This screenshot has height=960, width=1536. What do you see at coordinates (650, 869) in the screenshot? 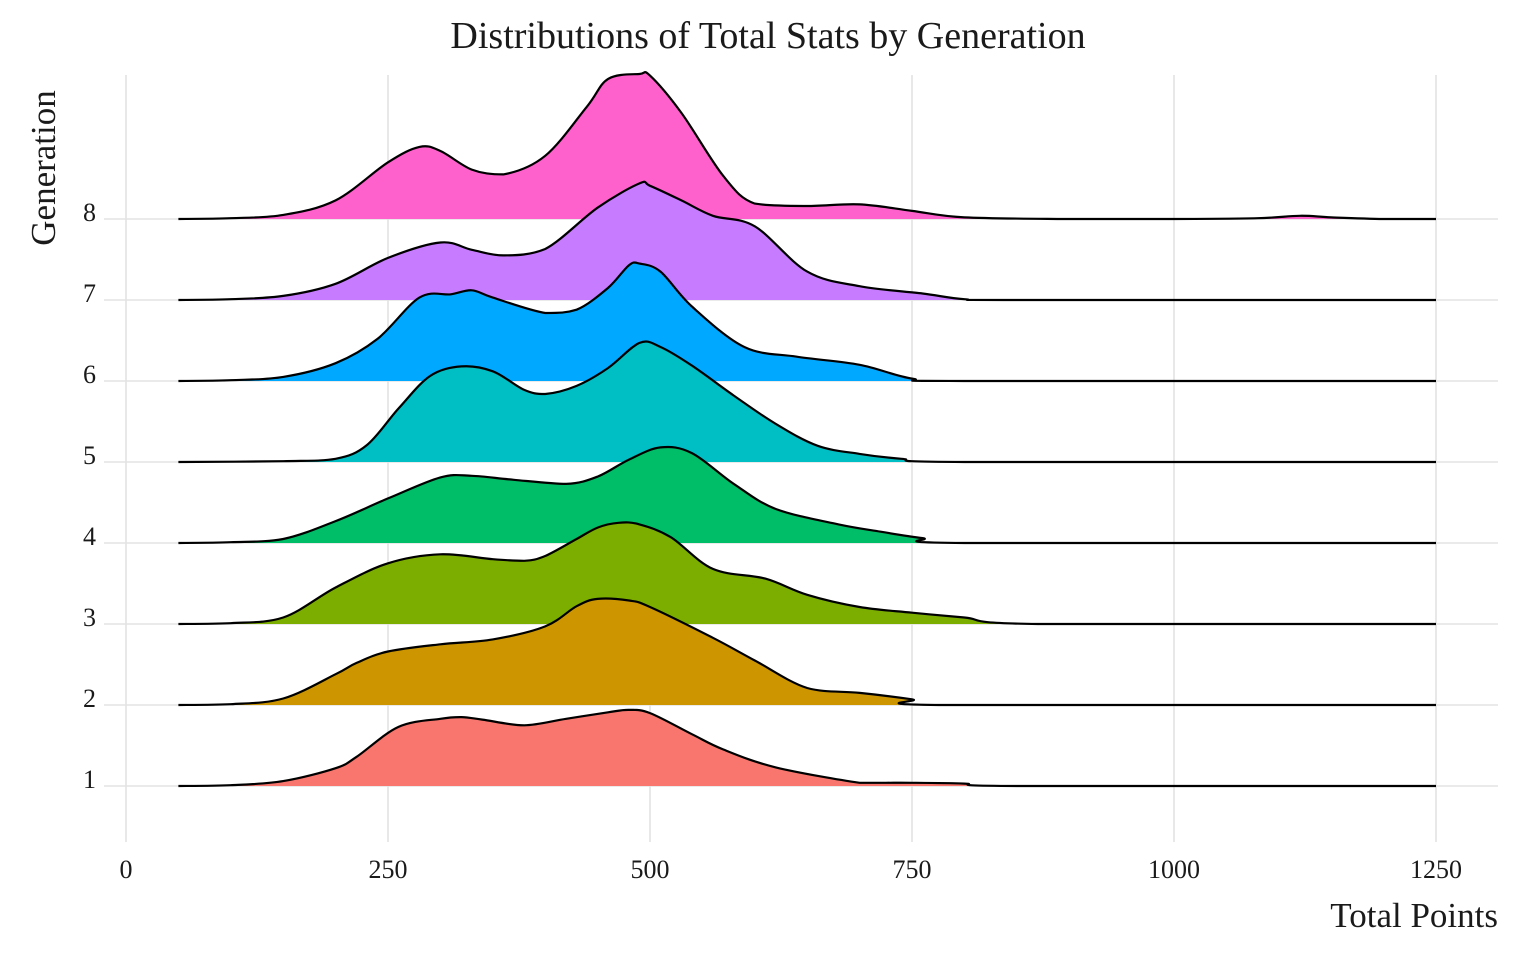
I see `x-tick-label: 500` at bounding box center [650, 869].